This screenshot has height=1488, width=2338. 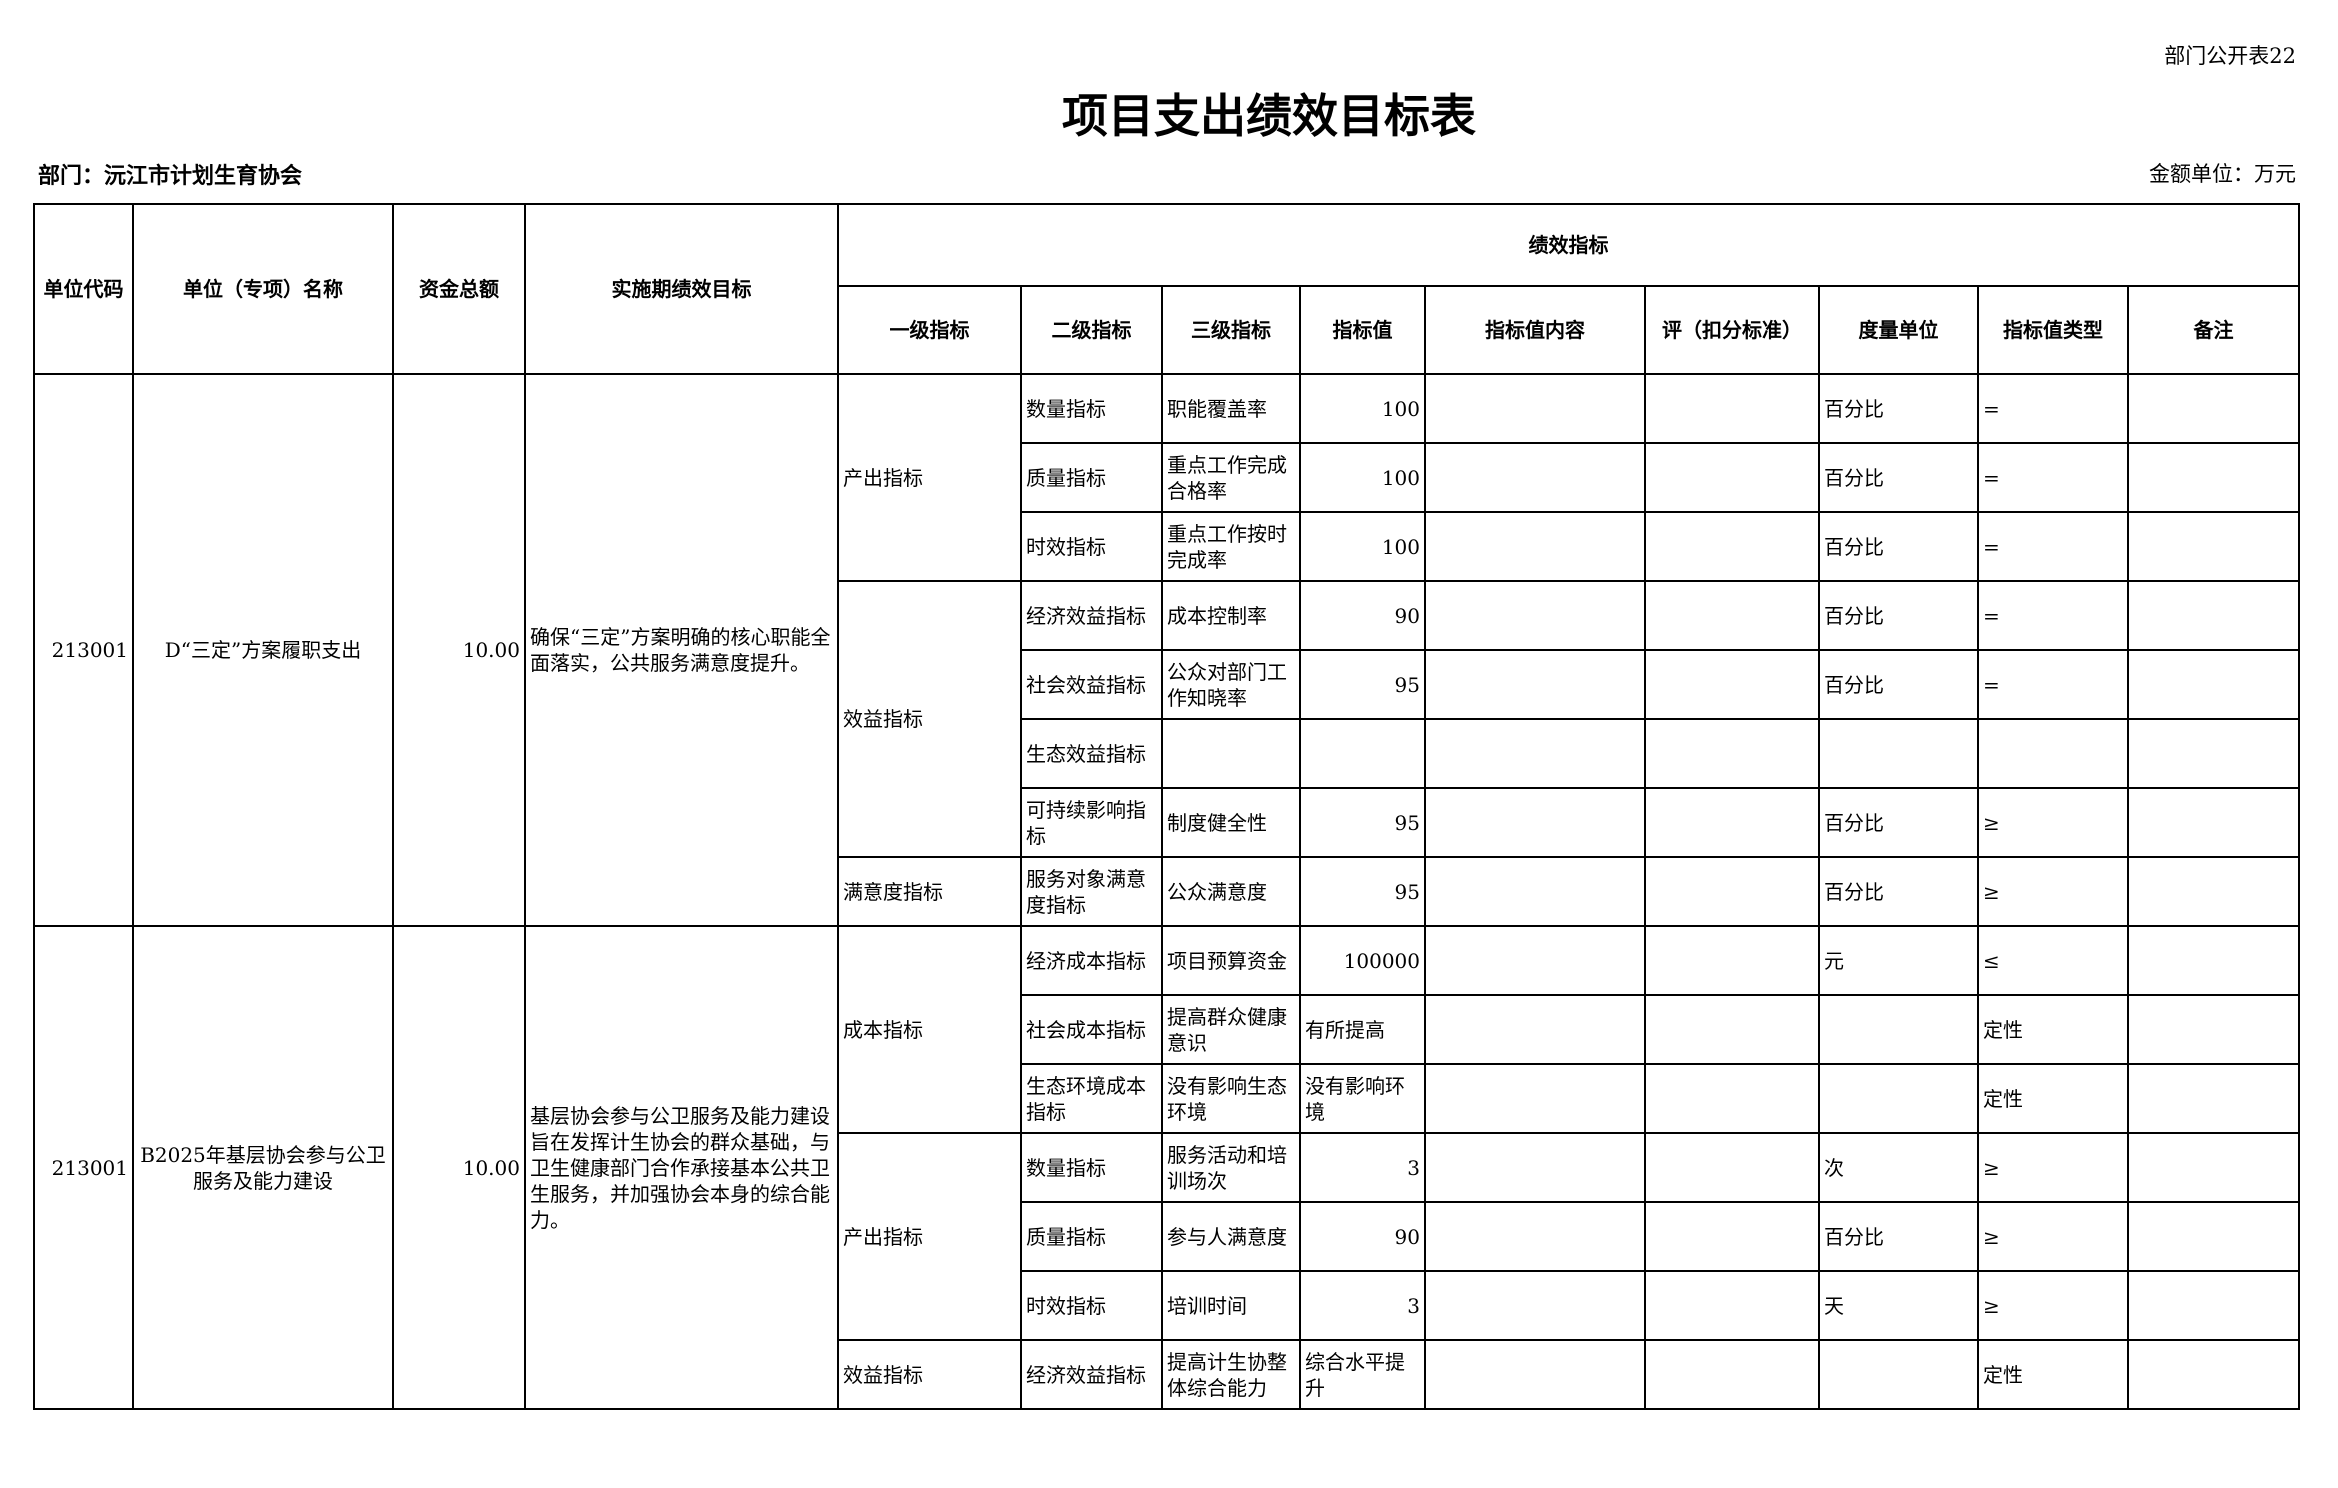 I want to click on level2-indicator: 服务对象满意度指标, so click(x=1091, y=891).